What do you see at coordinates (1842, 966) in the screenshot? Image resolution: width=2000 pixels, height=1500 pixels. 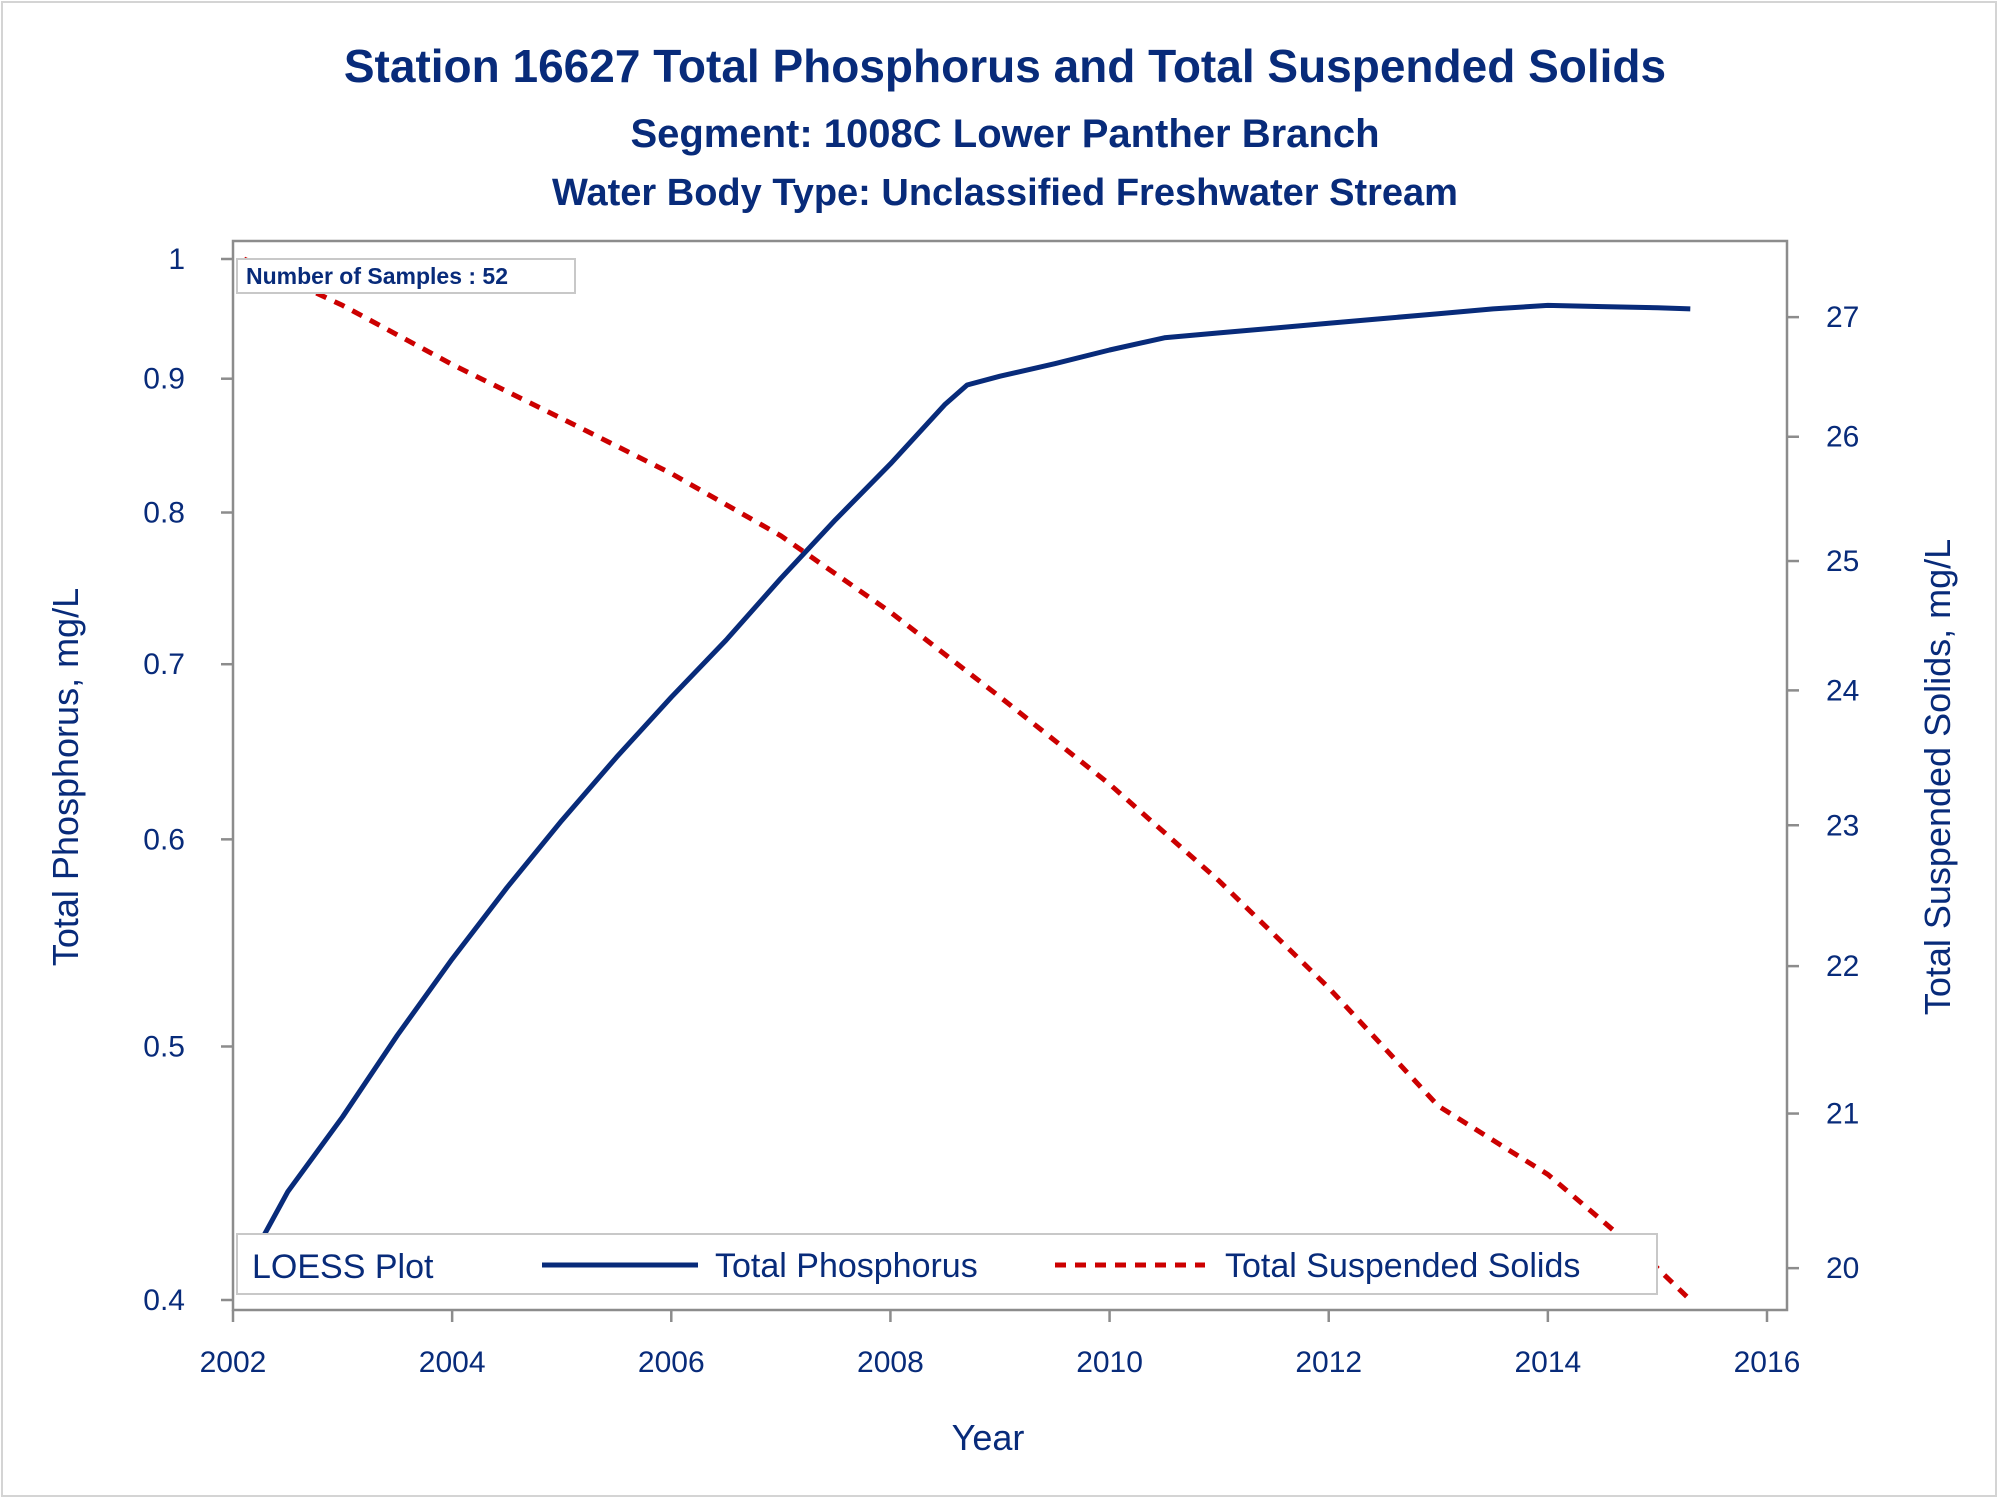 I see `y-right-tick-label: 22` at bounding box center [1842, 966].